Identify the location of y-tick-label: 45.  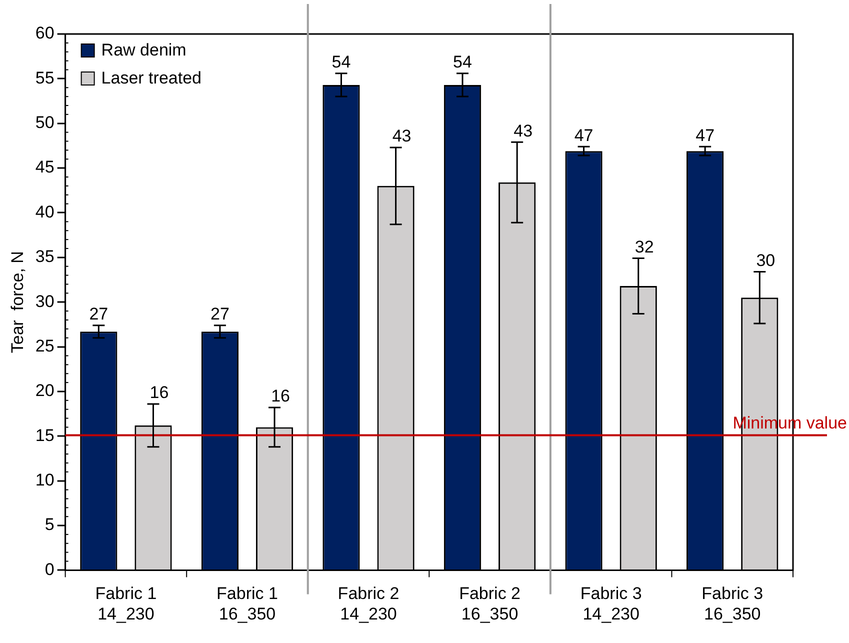
(44, 167).